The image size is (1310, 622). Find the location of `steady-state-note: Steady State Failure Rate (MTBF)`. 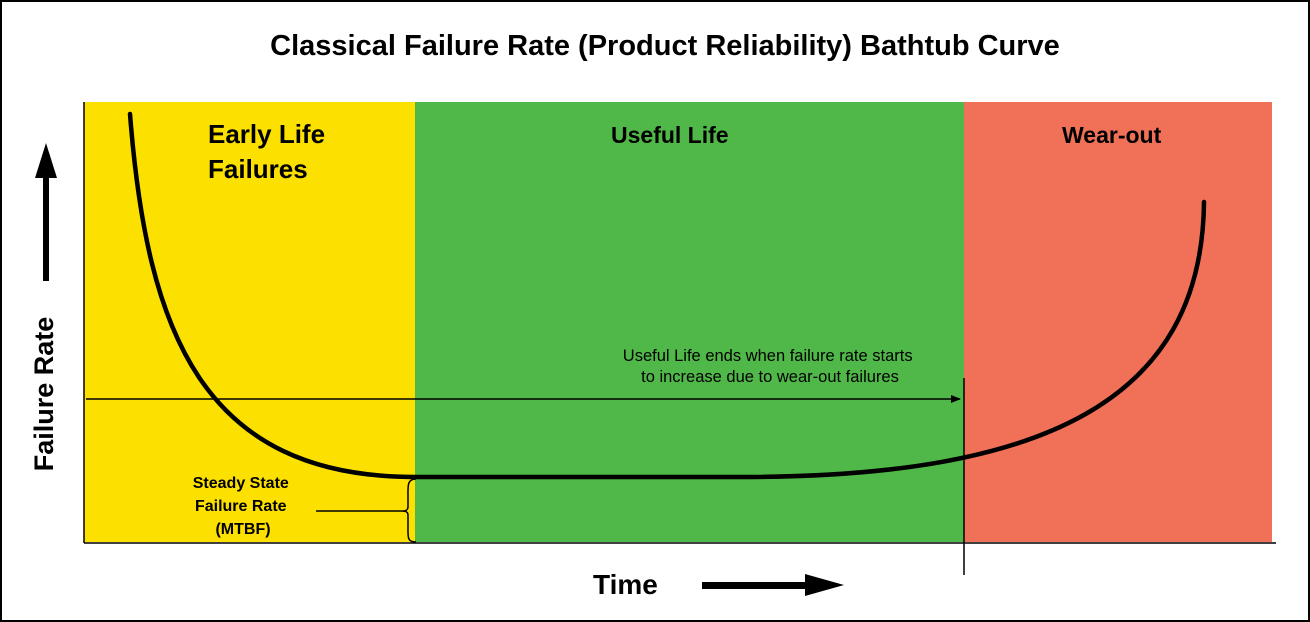

steady-state-note: Steady State Failure Rate (MTBF) is located at coordinates (243, 506).